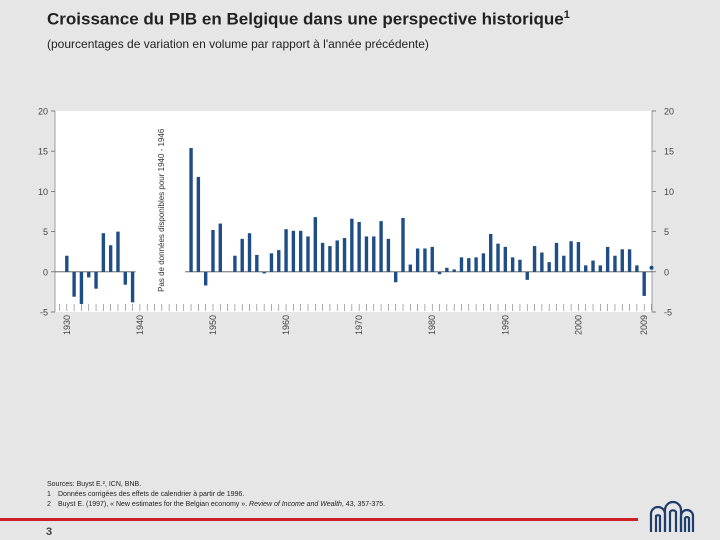  I want to click on x-tick-label: 1990, so click(505, 325).